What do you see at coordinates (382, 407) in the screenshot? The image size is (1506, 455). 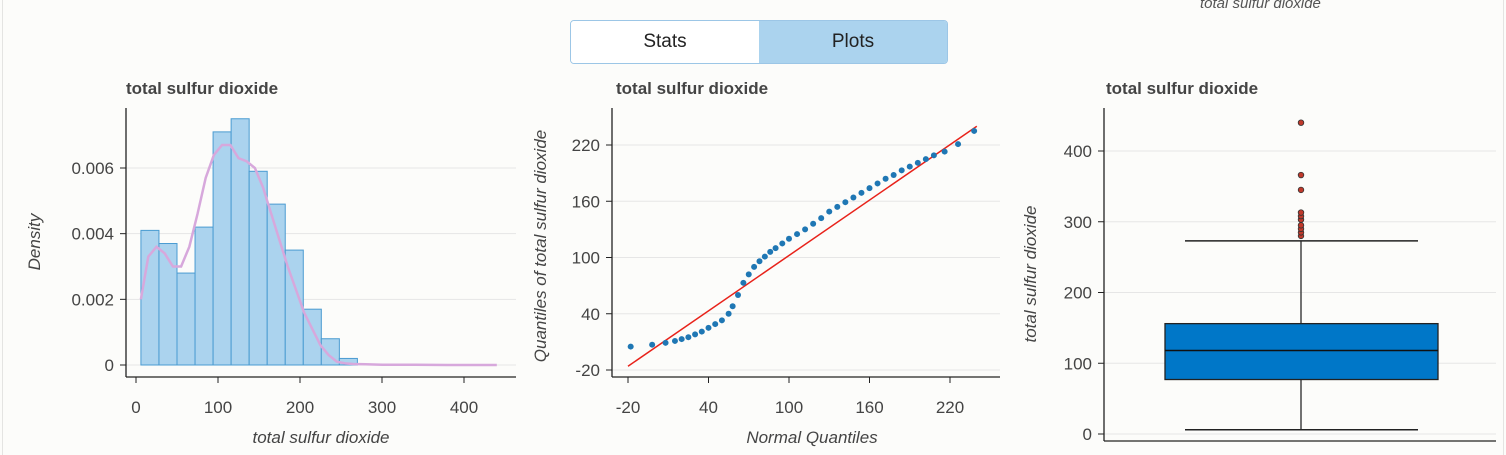 I see `hist-xtick-label: 300` at bounding box center [382, 407].